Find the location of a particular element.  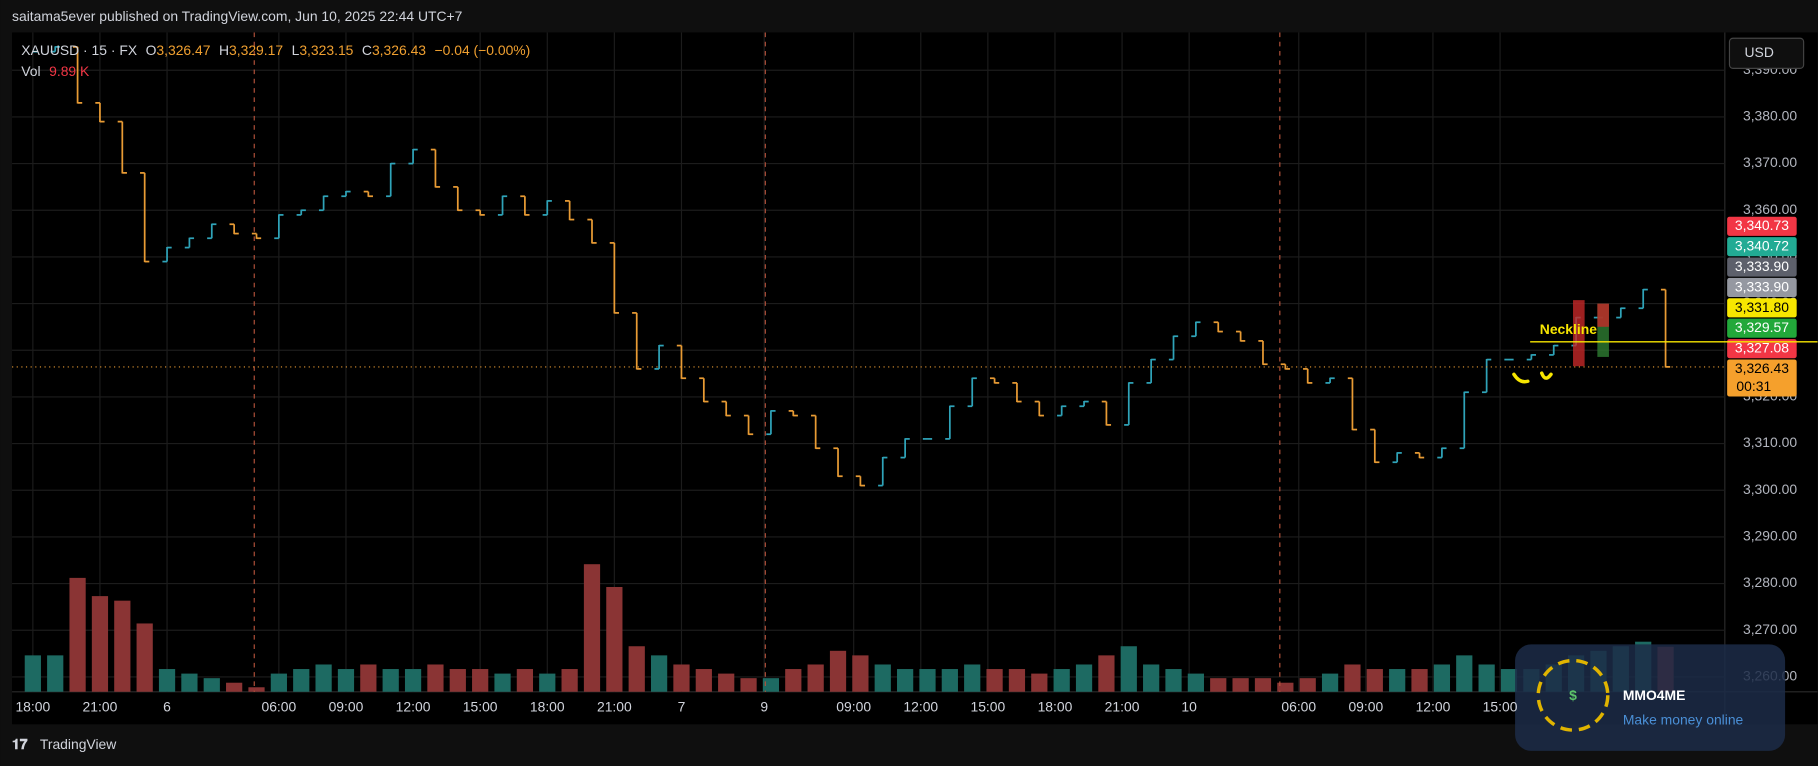

y-tick-label: 3,360.00 is located at coordinates (1770, 209).